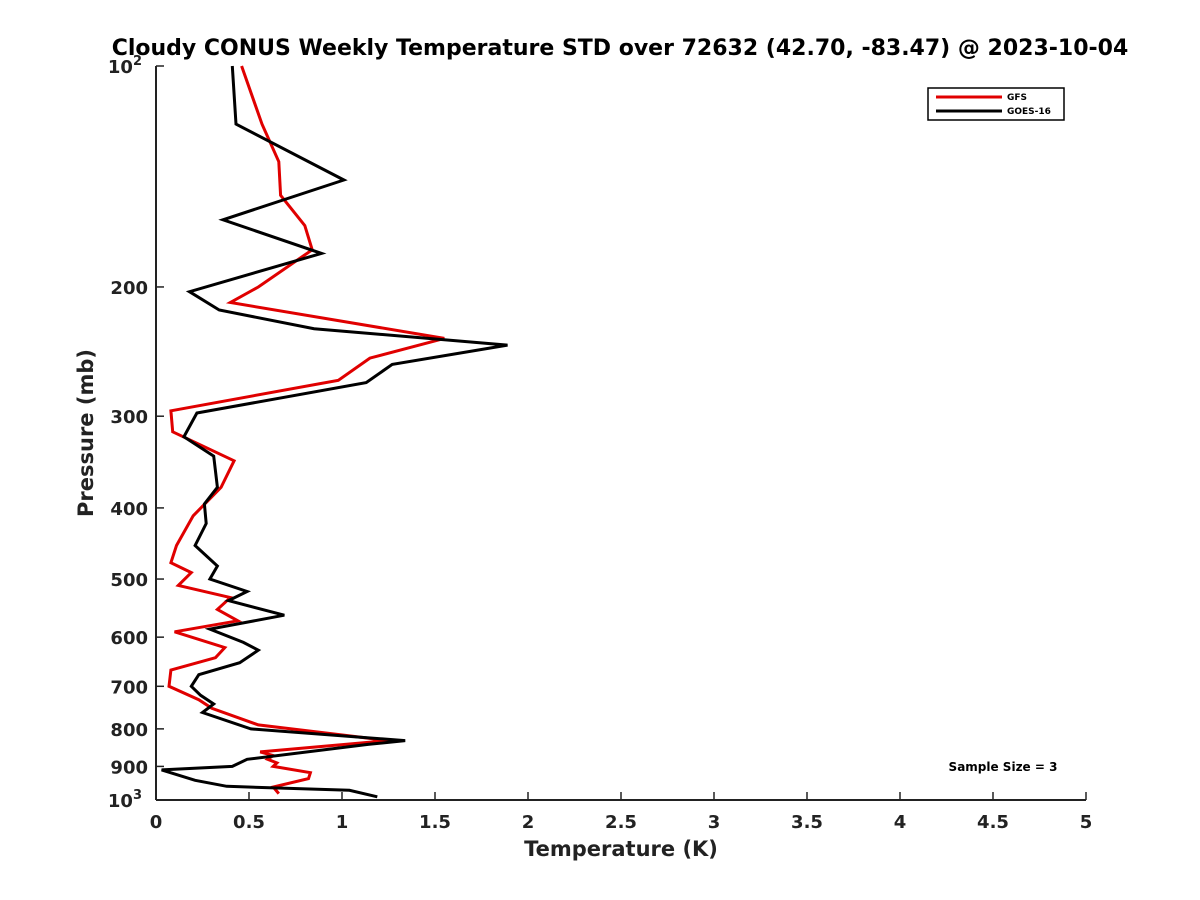  I want to click on legend-box, so click(996, 104).